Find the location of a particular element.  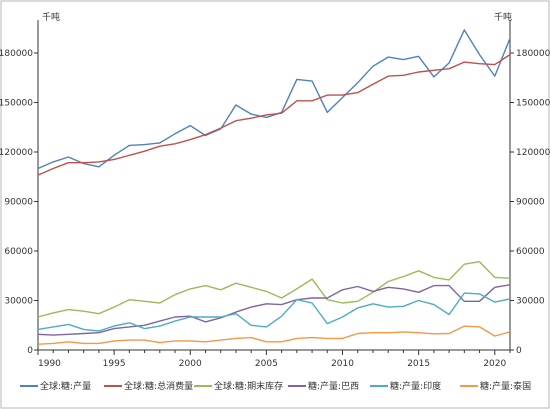

right-unit-label: 千吨 is located at coordinates (503, 17).